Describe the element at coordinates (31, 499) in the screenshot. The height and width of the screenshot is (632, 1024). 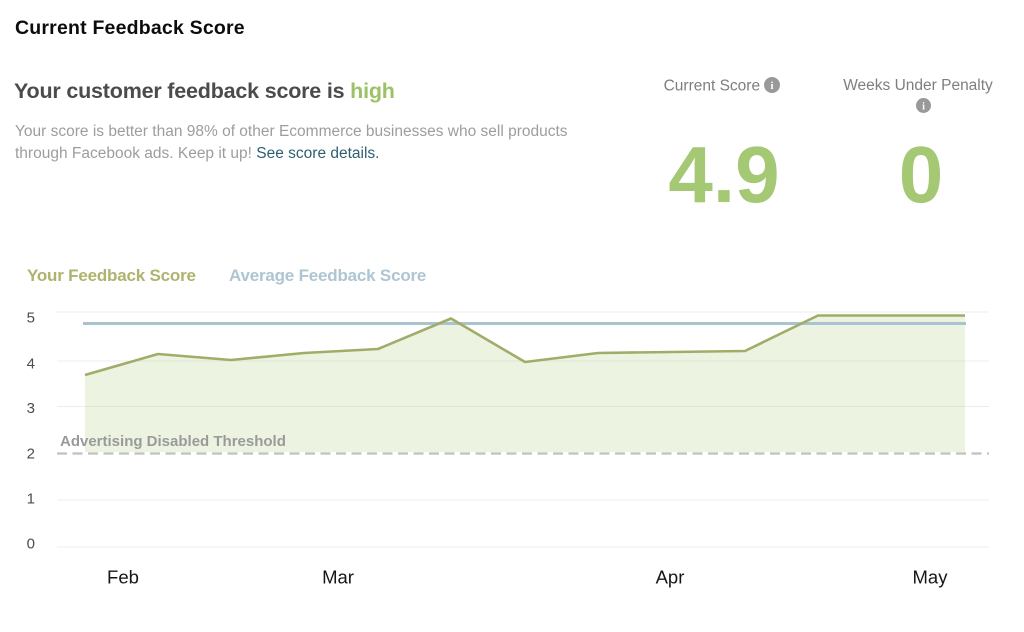
I see `svg-text: 1` at that location.